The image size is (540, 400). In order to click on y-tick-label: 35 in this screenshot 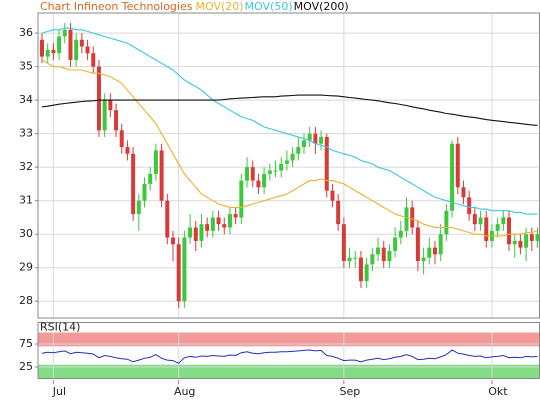, I will do `click(26, 66)`.